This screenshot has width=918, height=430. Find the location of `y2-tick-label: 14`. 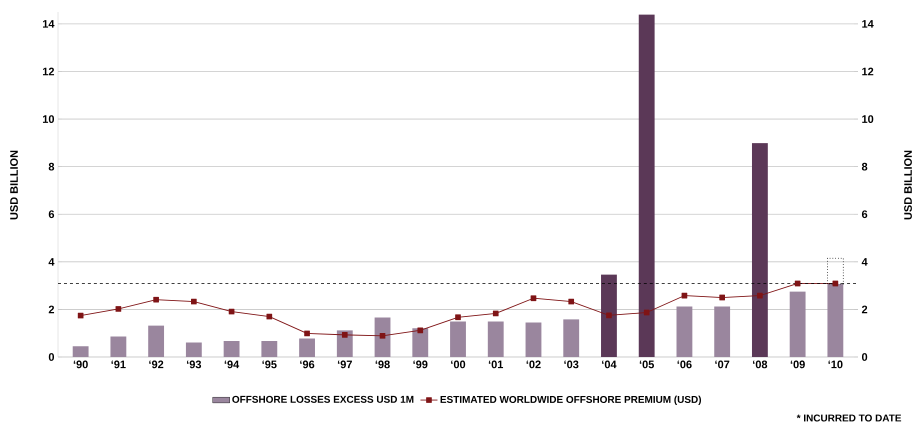

y2-tick-label: 14 is located at coordinates (868, 24).